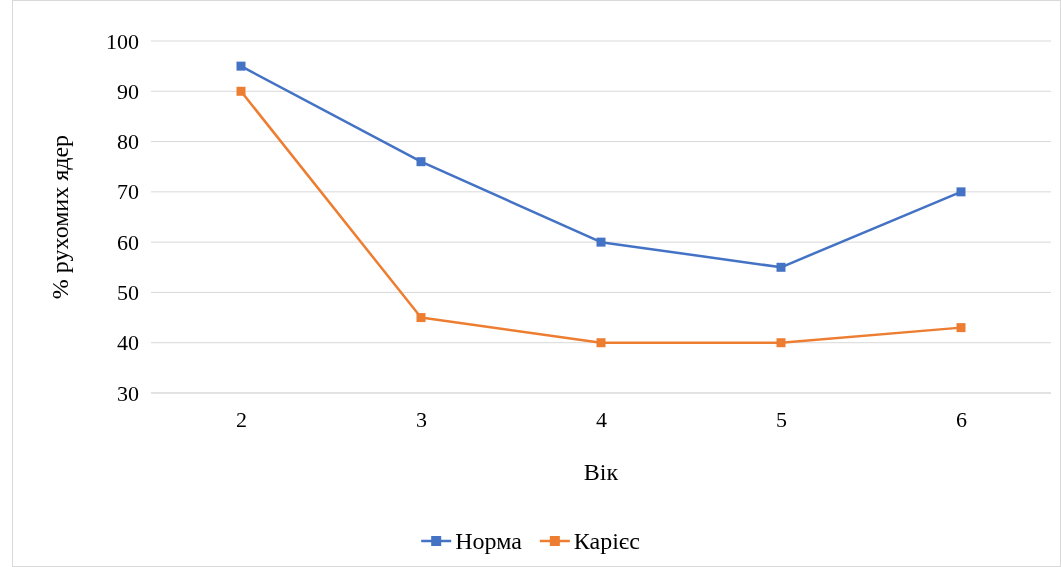  What do you see at coordinates (601, 419) in the screenshot?
I see `x-tick-label: 4` at bounding box center [601, 419].